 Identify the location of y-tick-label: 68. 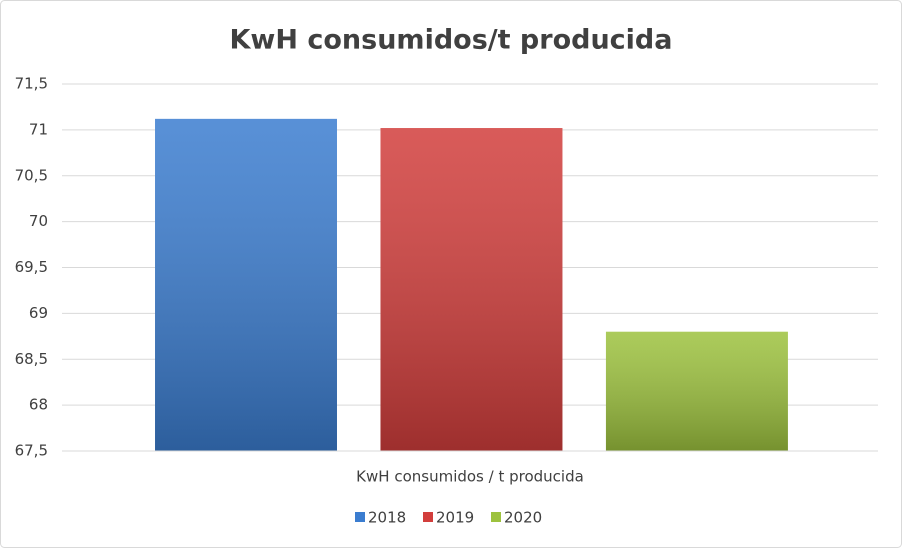
(38, 405).